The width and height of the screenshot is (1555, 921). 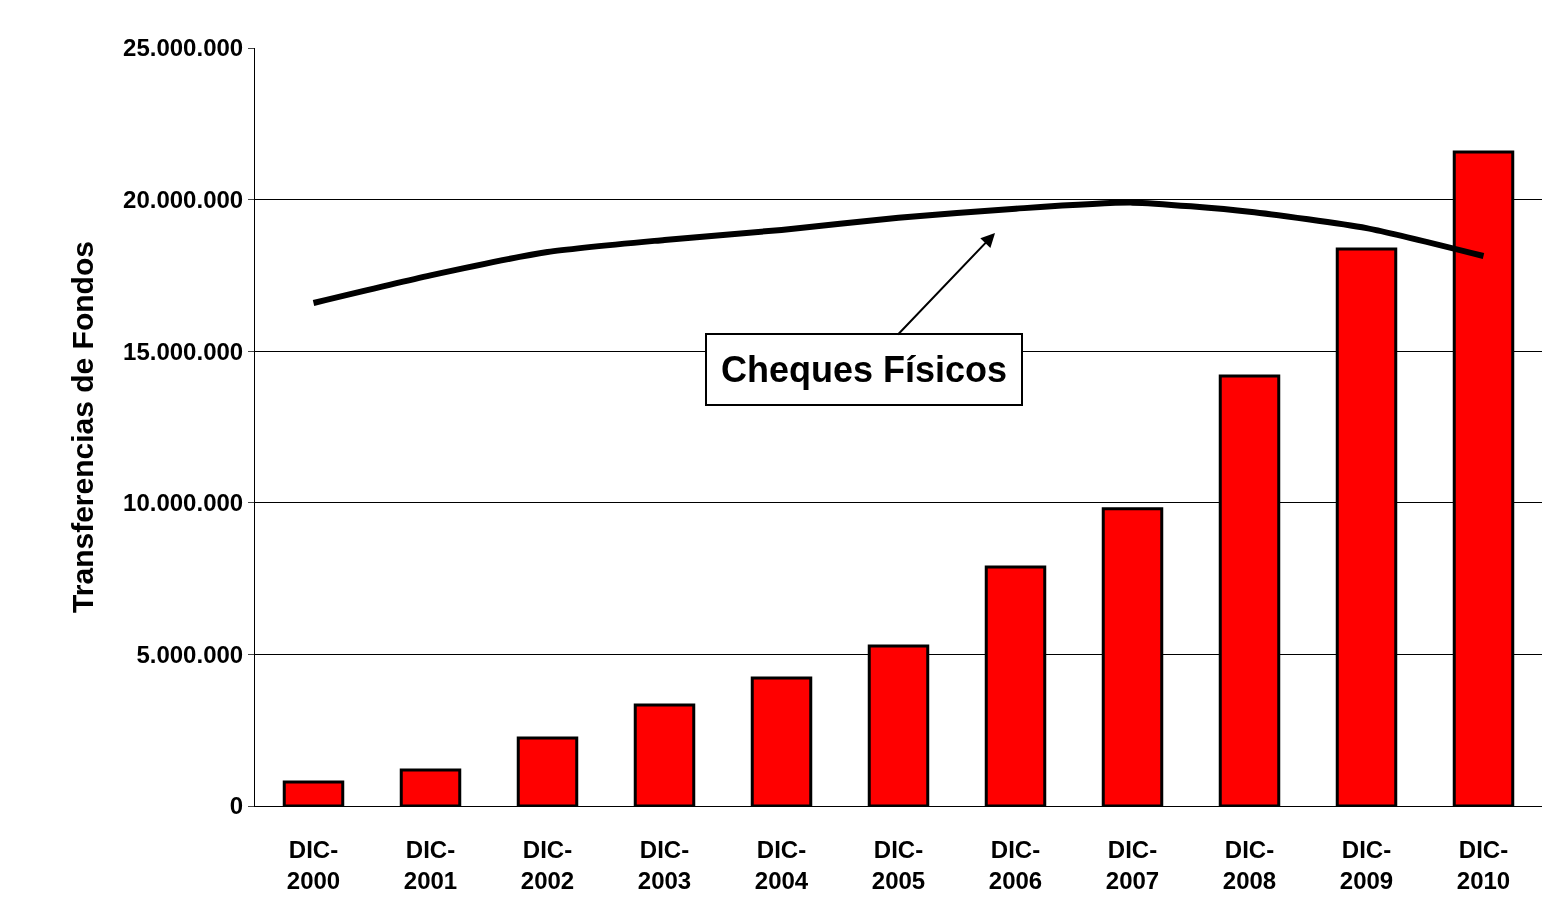 What do you see at coordinates (183, 351) in the screenshot?
I see `y-tick-label: 15.000.000` at bounding box center [183, 351].